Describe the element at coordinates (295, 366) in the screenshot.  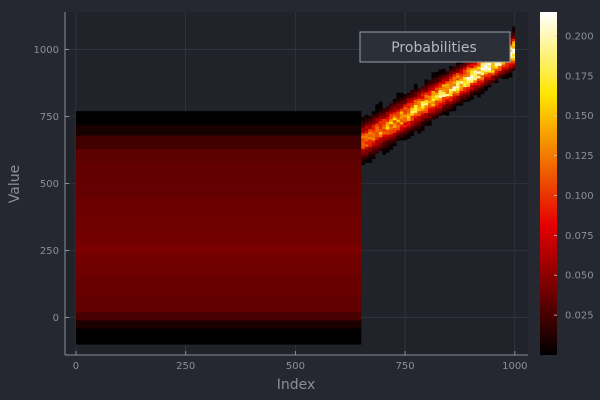
I see `x-tick-label: 500` at that location.